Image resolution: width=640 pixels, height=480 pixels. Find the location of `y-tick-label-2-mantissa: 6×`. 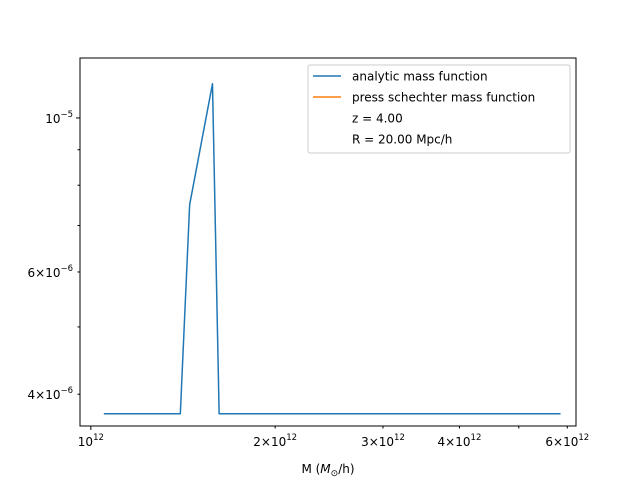

y-tick-label-2-mantissa: 6× is located at coordinates (36, 273).